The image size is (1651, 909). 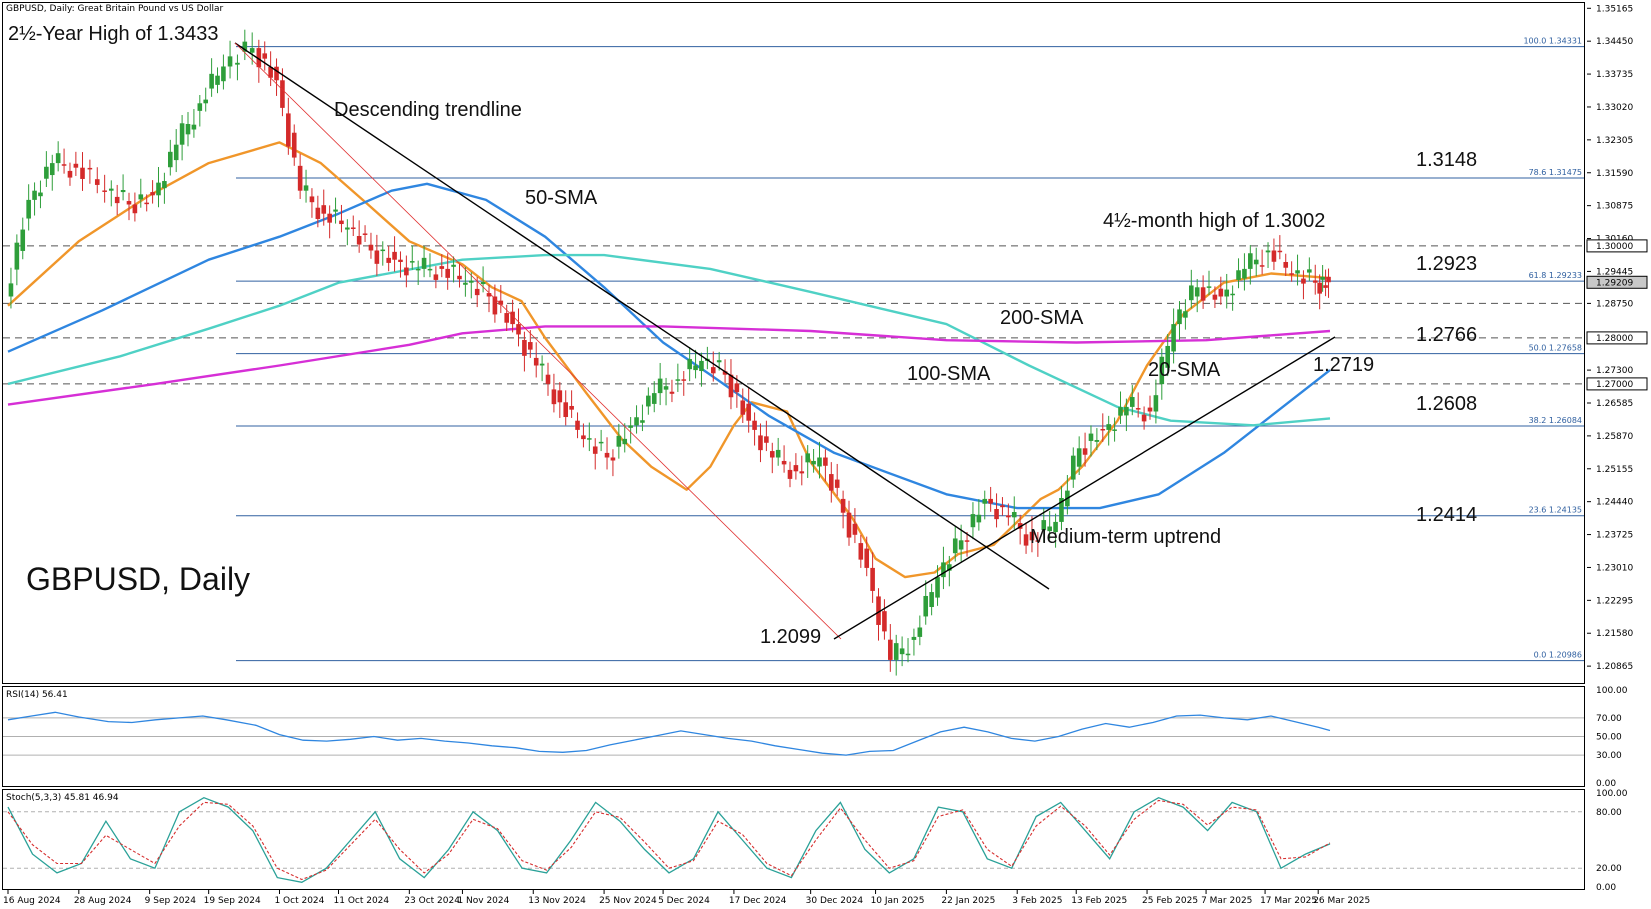 What do you see at coordinates (684, 901) in the screenshot?
I see `time-tick-label: 5 Dec 2024` at bounding box center [684, 901].